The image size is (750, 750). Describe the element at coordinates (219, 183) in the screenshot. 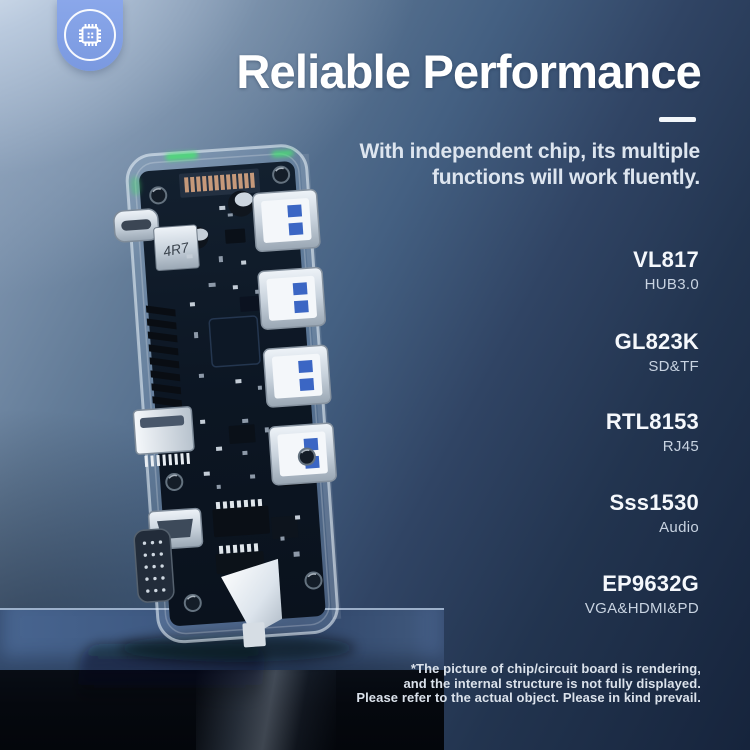

I see `board-edge-connector` at that location.